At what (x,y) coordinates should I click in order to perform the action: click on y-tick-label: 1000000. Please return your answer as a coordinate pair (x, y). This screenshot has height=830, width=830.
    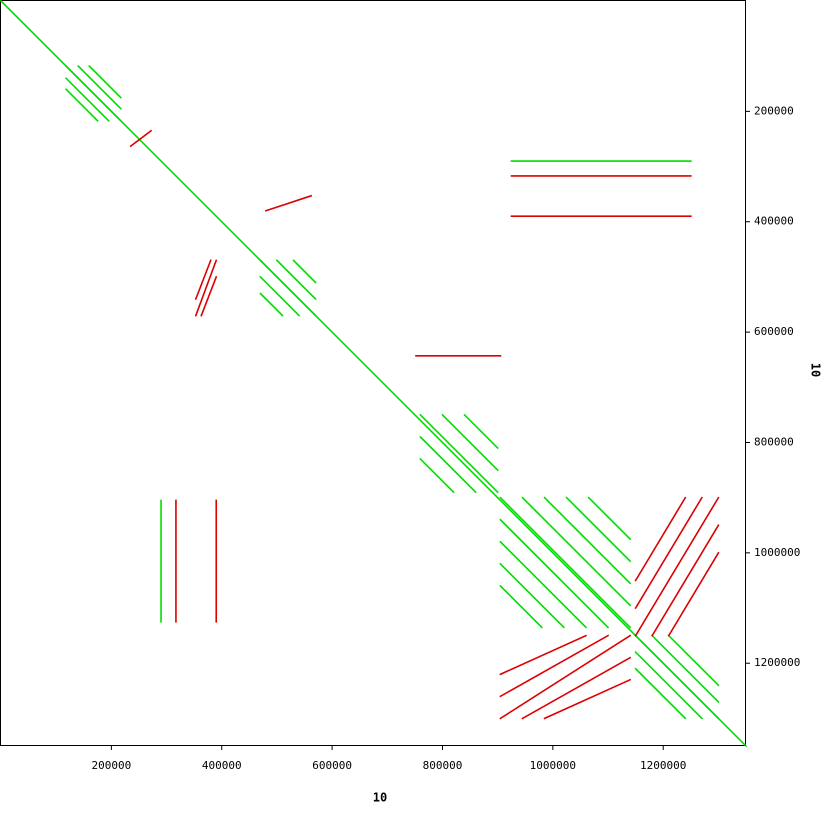
    Looking at the image, I should click on (777, 552).